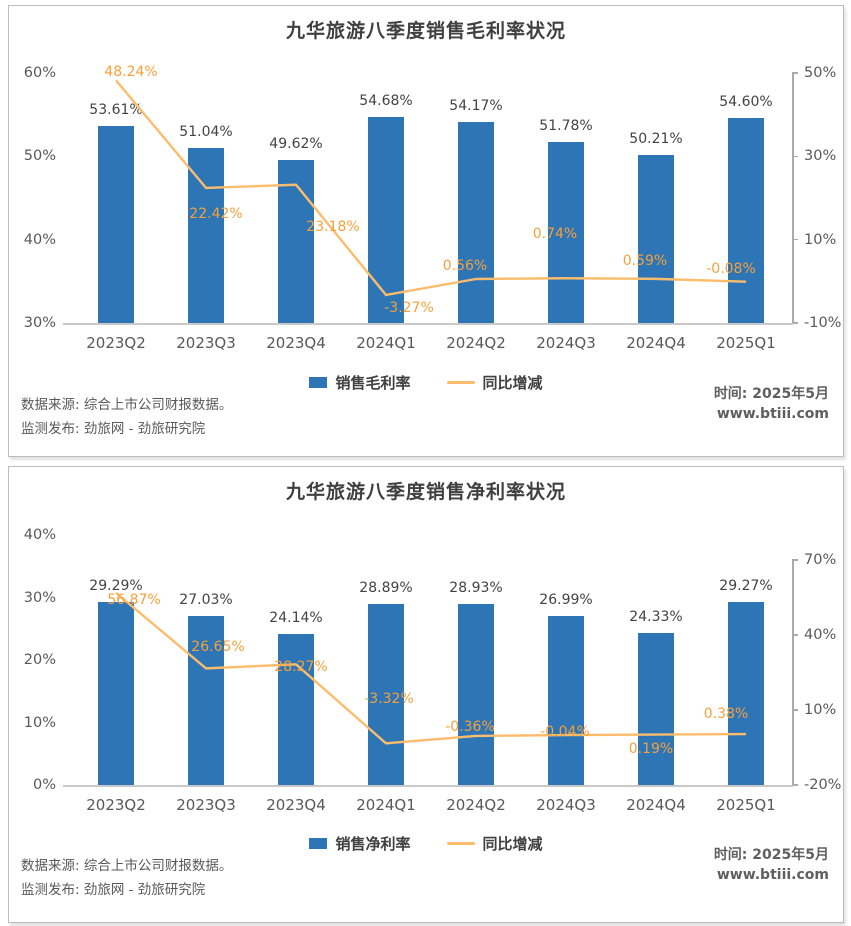 This screenshot has height=926, width=851. I want to click on trend-value-label: -0.36%, so click(470, 726).